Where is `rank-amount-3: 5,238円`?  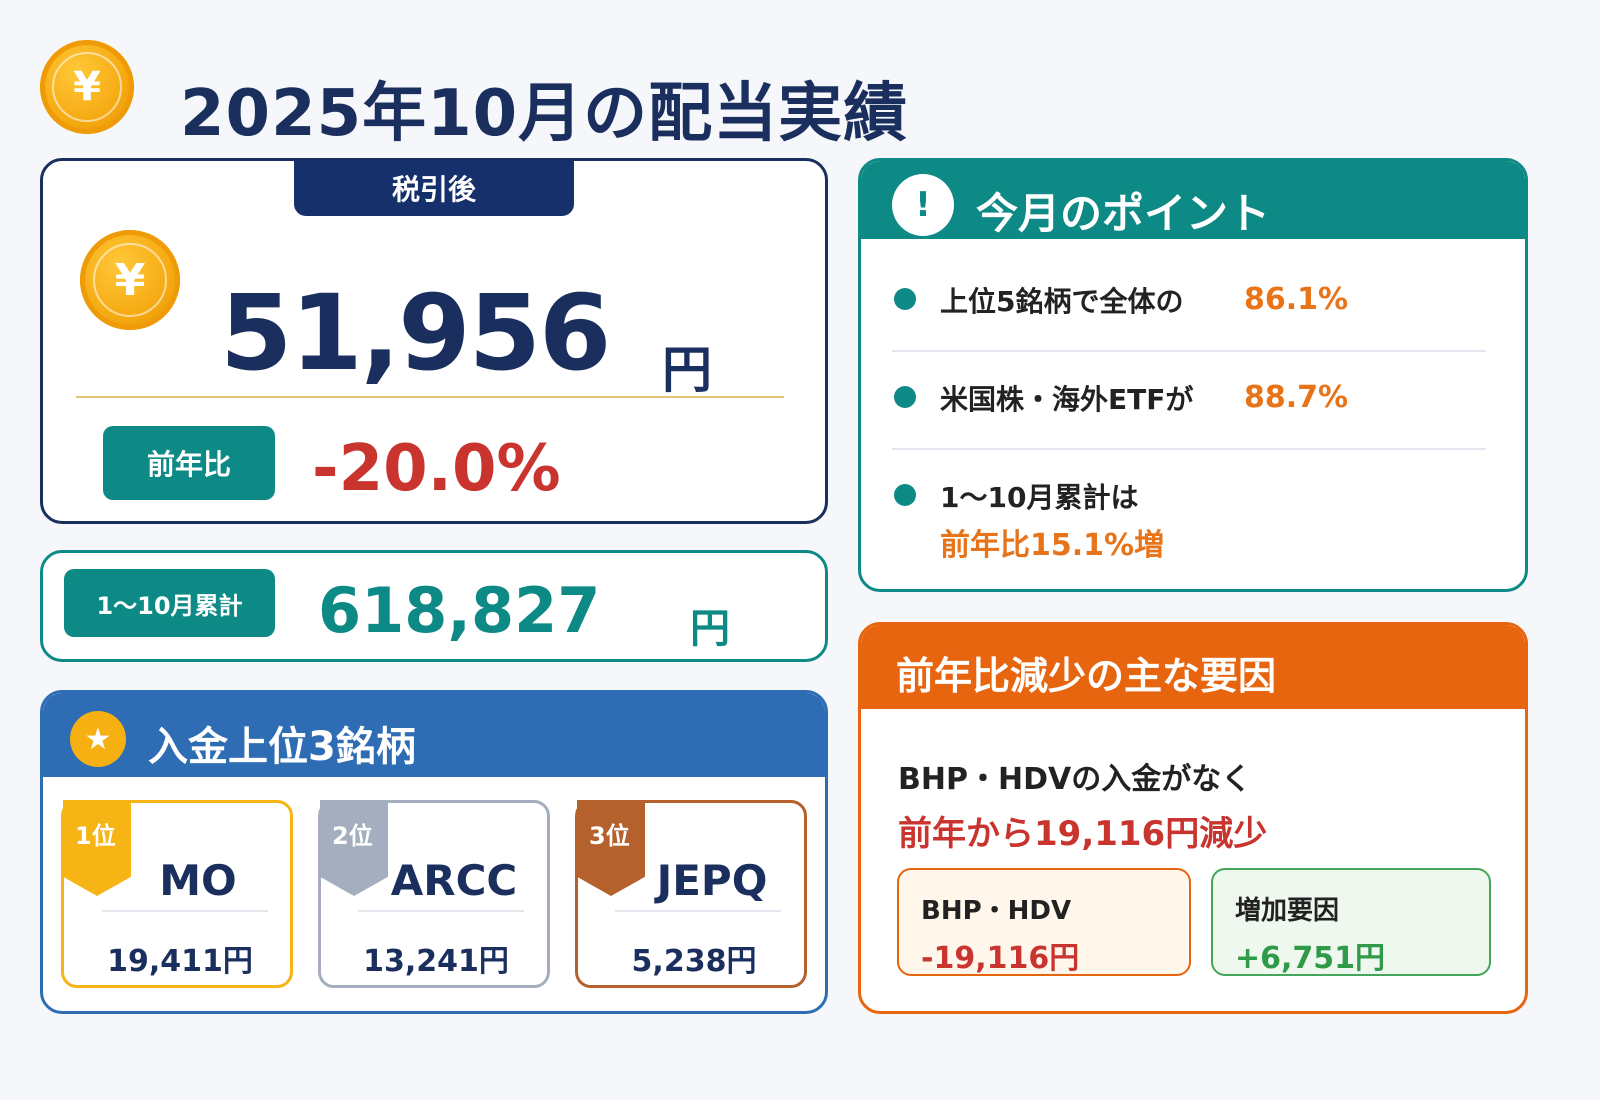
rank-amount-3: 5,238円 is located at coordinates (694, 961).